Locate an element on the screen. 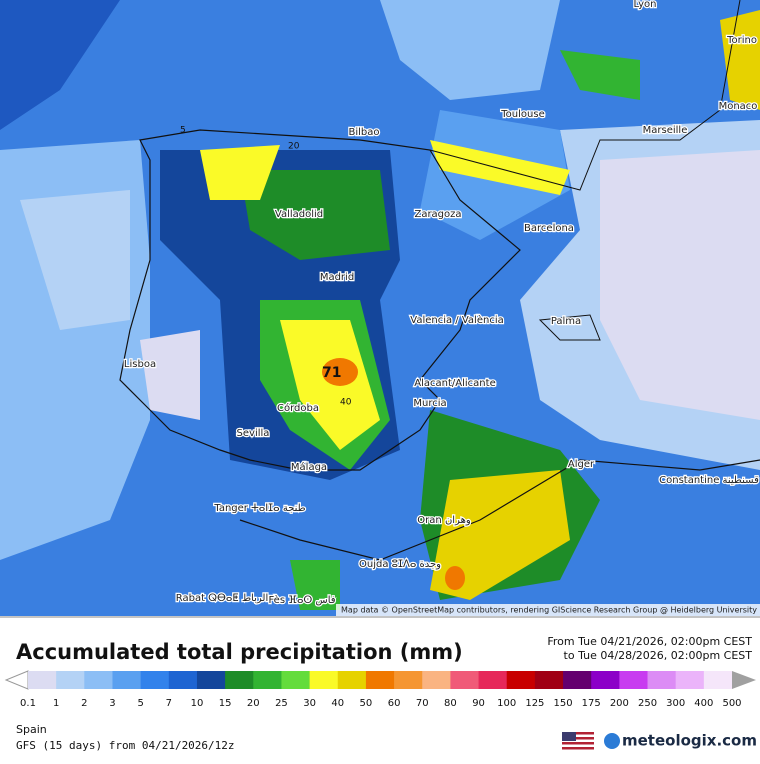  city-label: Alger is located at coordinates (581, 464).